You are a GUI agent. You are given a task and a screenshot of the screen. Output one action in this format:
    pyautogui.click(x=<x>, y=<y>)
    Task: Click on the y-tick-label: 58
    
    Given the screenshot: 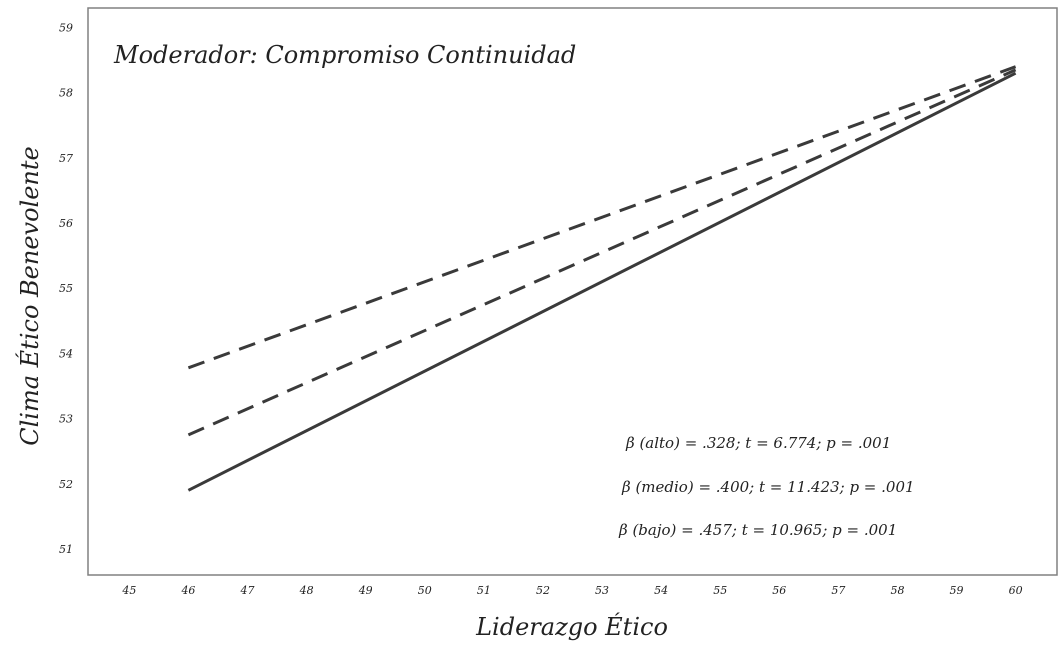 What is the action you would take?
    pyautogui.click(x=66, y=93)
    